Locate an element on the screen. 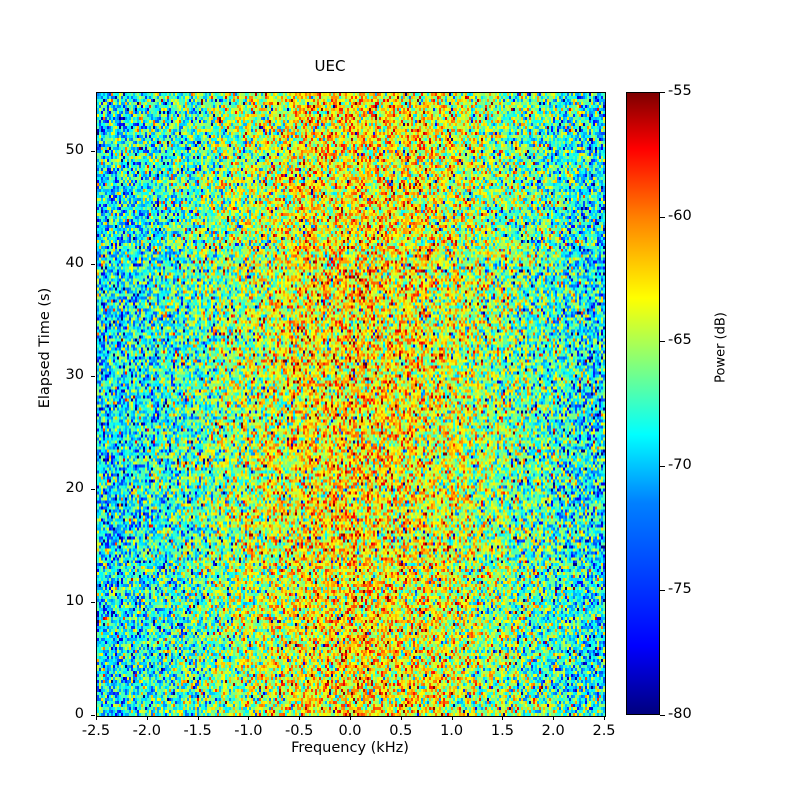 The image size is (800, 800). colorbar-tick-label: -80 is located at coordinates (680, 714).